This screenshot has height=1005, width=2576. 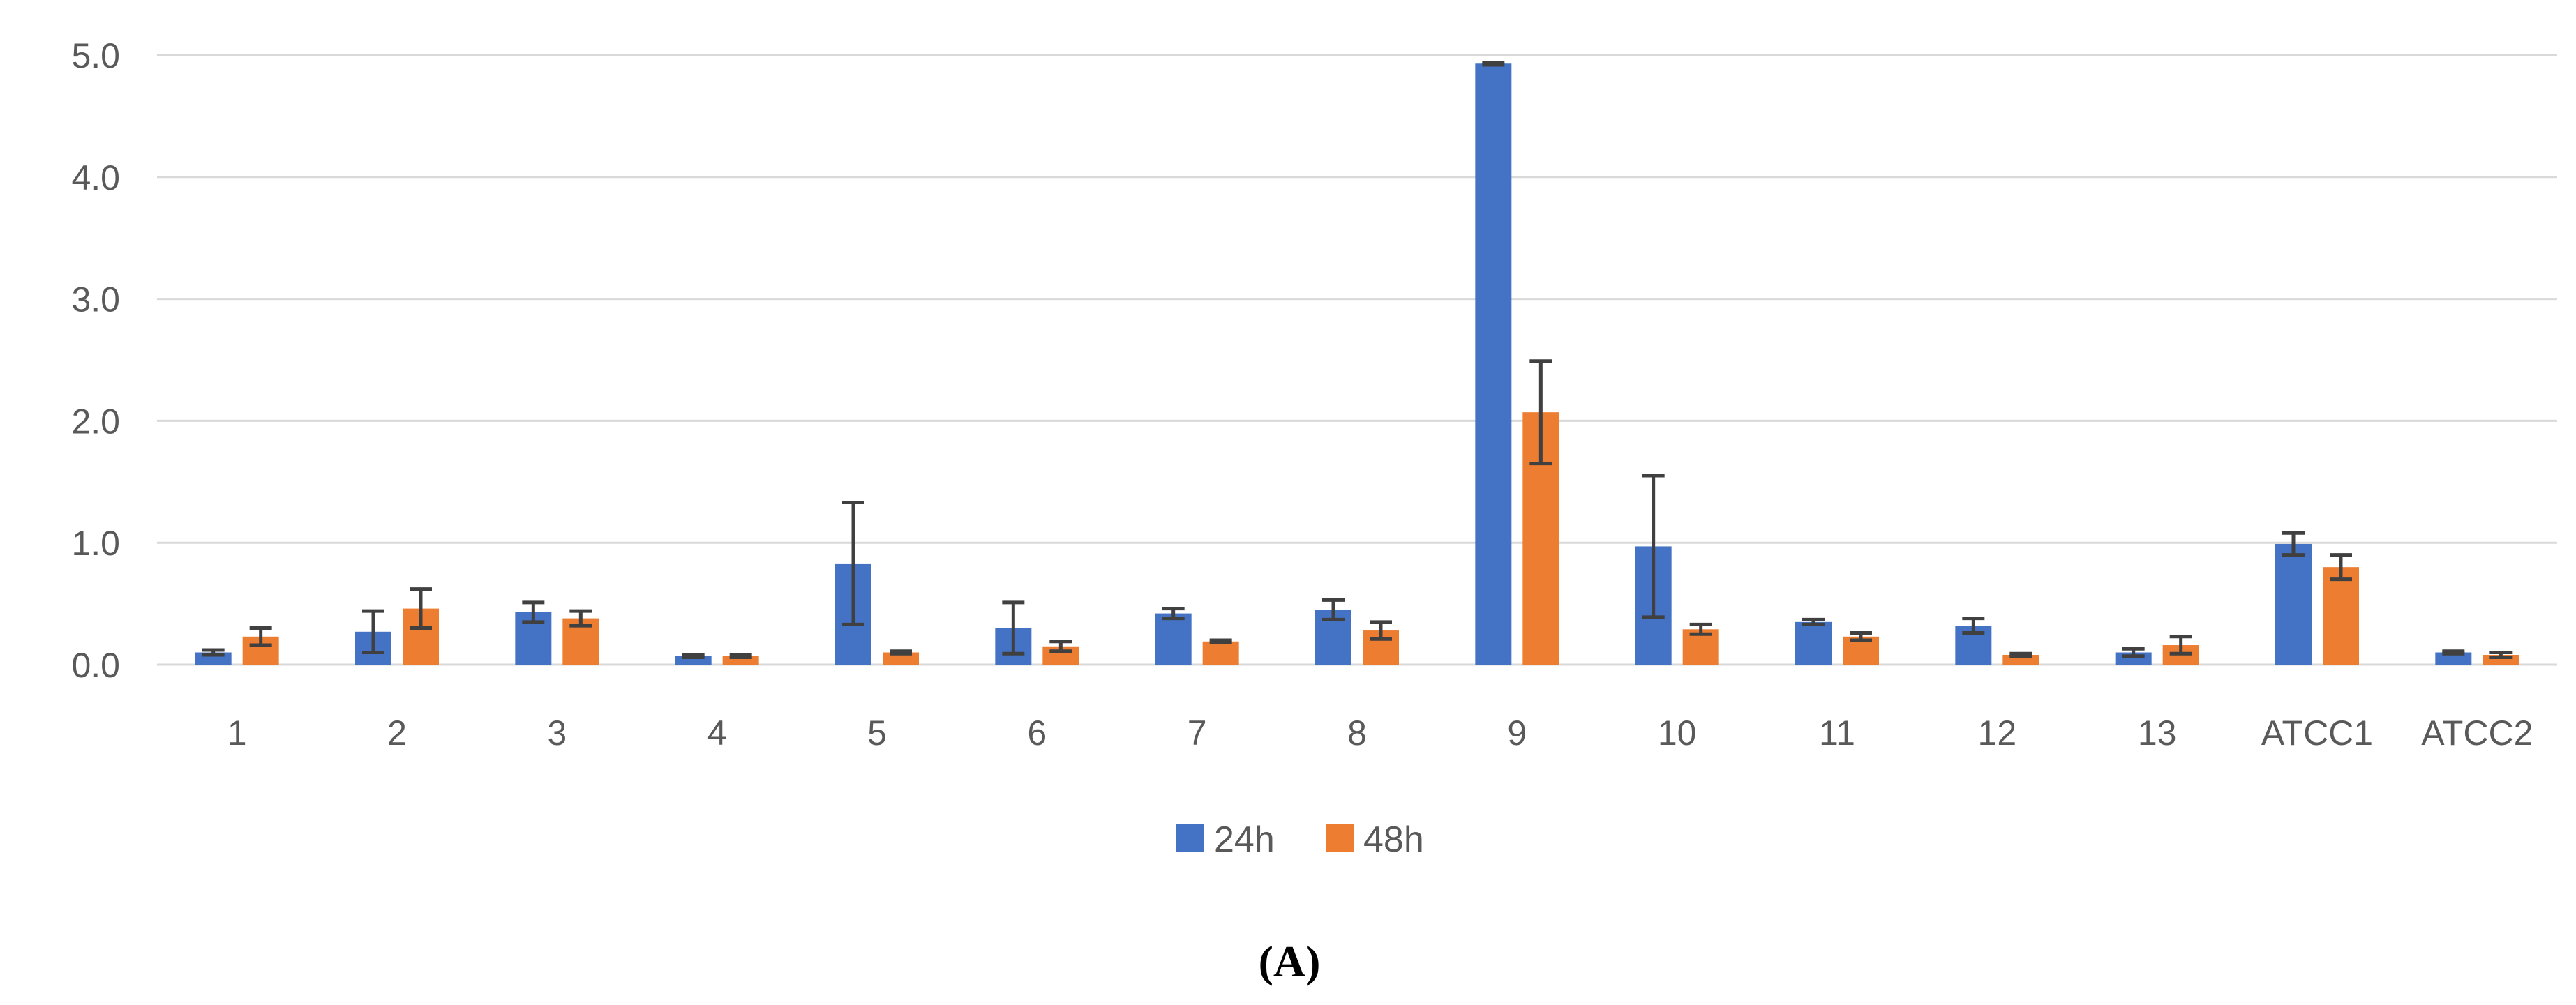 I want to click on x-tick-label-12: 12, so click(x=1997, y=733).